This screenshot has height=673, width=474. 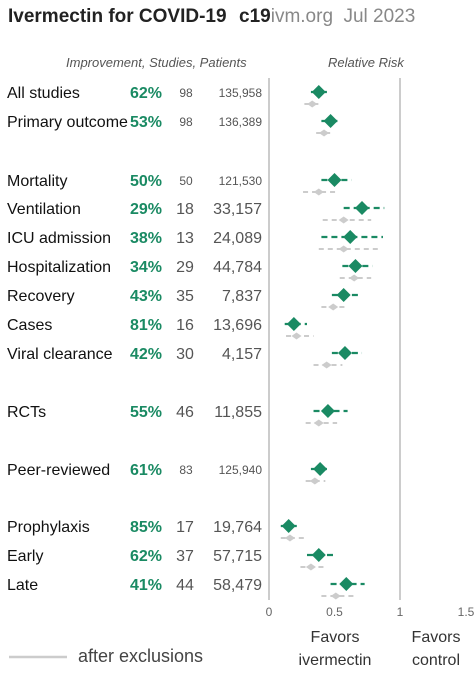 What do you see at coordinates (334, 612) in the screenshot?
I see `x-tick-label: 0.5` at bounding box center [334, 612].